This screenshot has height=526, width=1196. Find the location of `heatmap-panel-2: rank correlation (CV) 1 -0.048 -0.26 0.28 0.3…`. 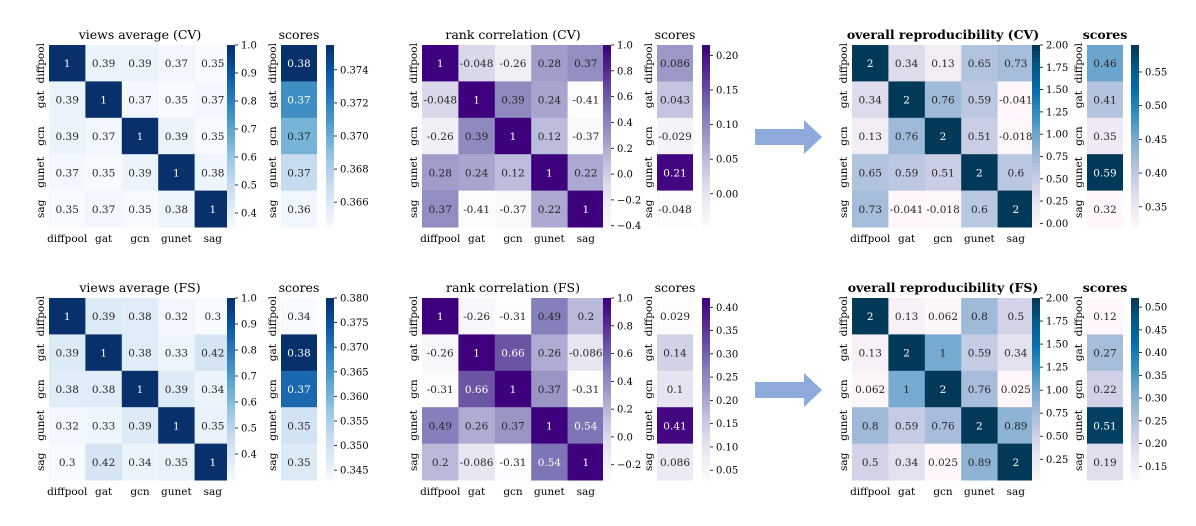

heatmap-panel-2: rank correlation (CV) 1 -0.048 -0.26 0.28 0.3… is located at coordinates (573, 136).